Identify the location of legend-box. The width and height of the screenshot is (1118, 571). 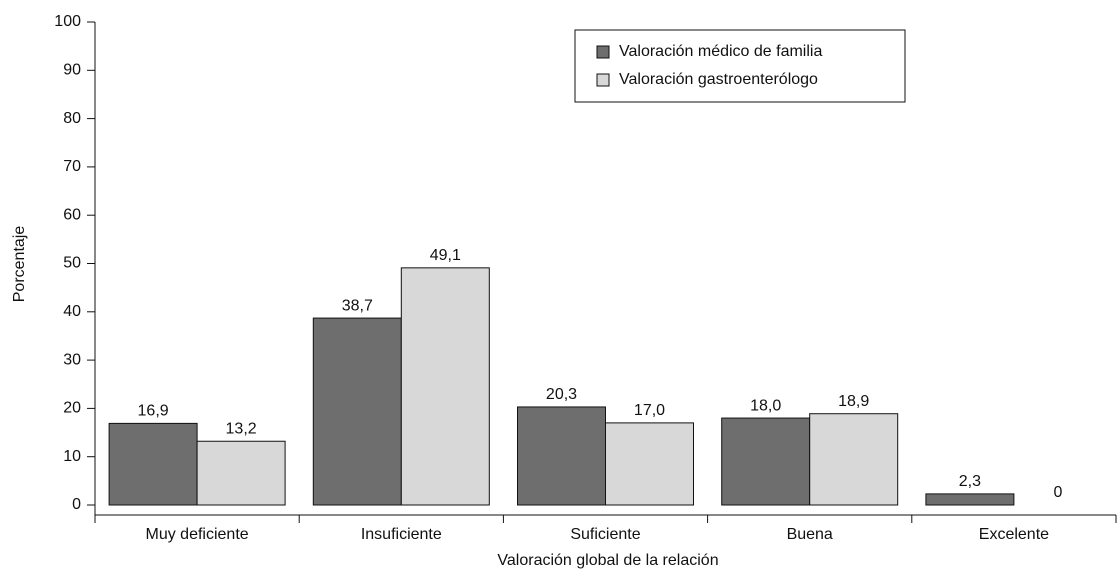
(740, 66).